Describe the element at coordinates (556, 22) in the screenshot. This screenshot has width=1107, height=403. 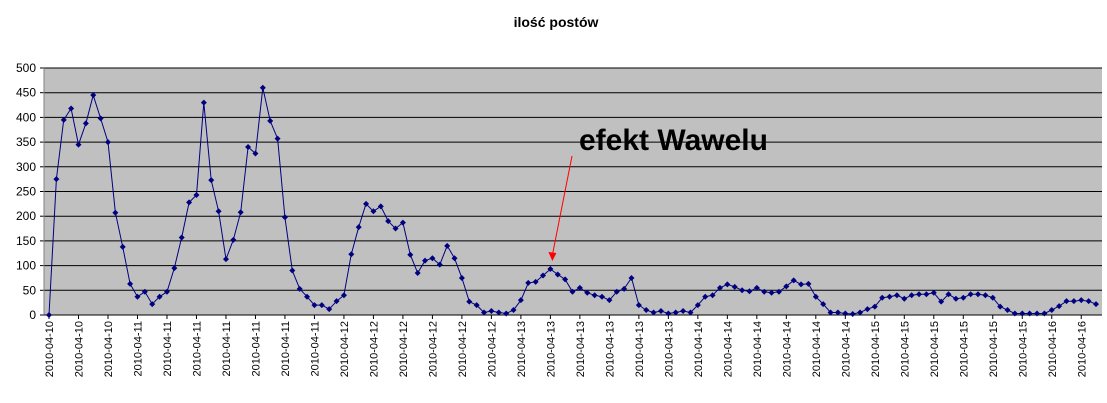
I see `chart-title: ilość postów` at that location.